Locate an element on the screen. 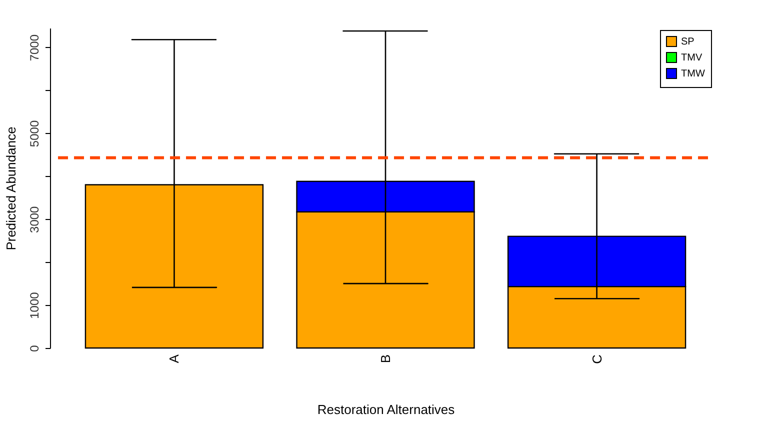 This screenshot has width=766, height=447. y-axis-title: Predicted Abundance is located at coordinates (11, 188).